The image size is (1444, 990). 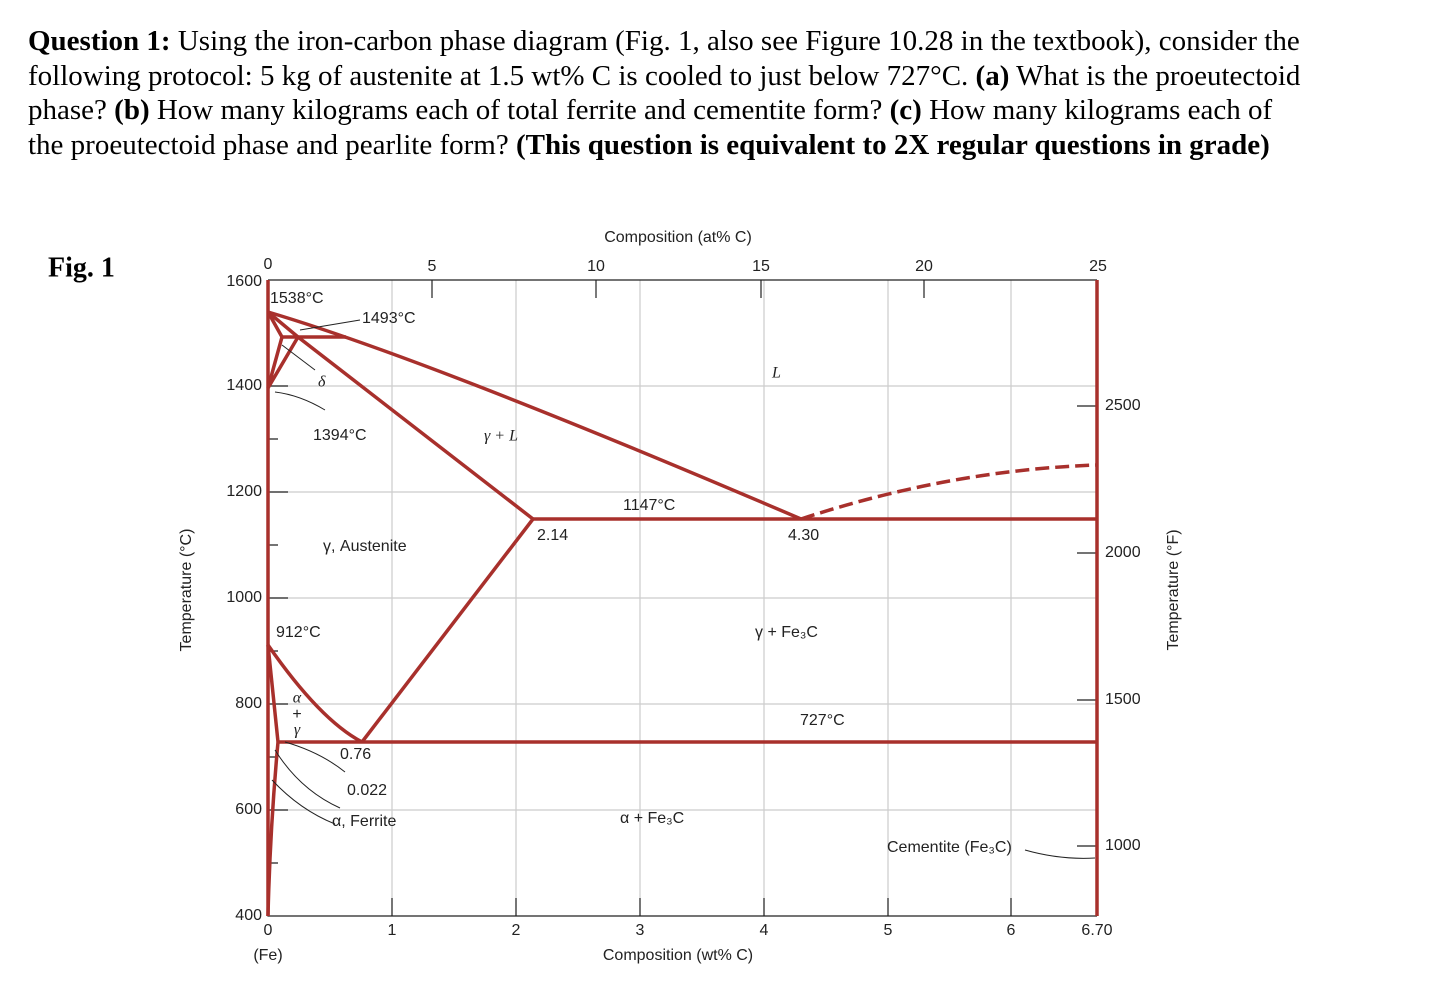 What do you see at coordinates (267, 955) in the screenshot?
I see `bottom-note: (Fe)` at bounding box center [267, 955].